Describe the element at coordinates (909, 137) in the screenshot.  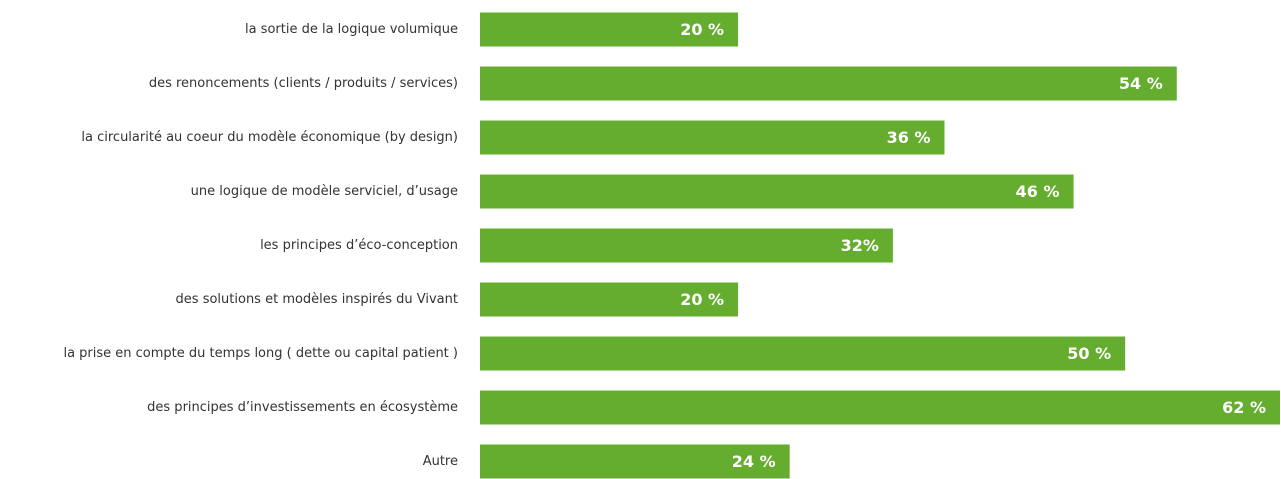
I see `value-label: 36 %` at that location.